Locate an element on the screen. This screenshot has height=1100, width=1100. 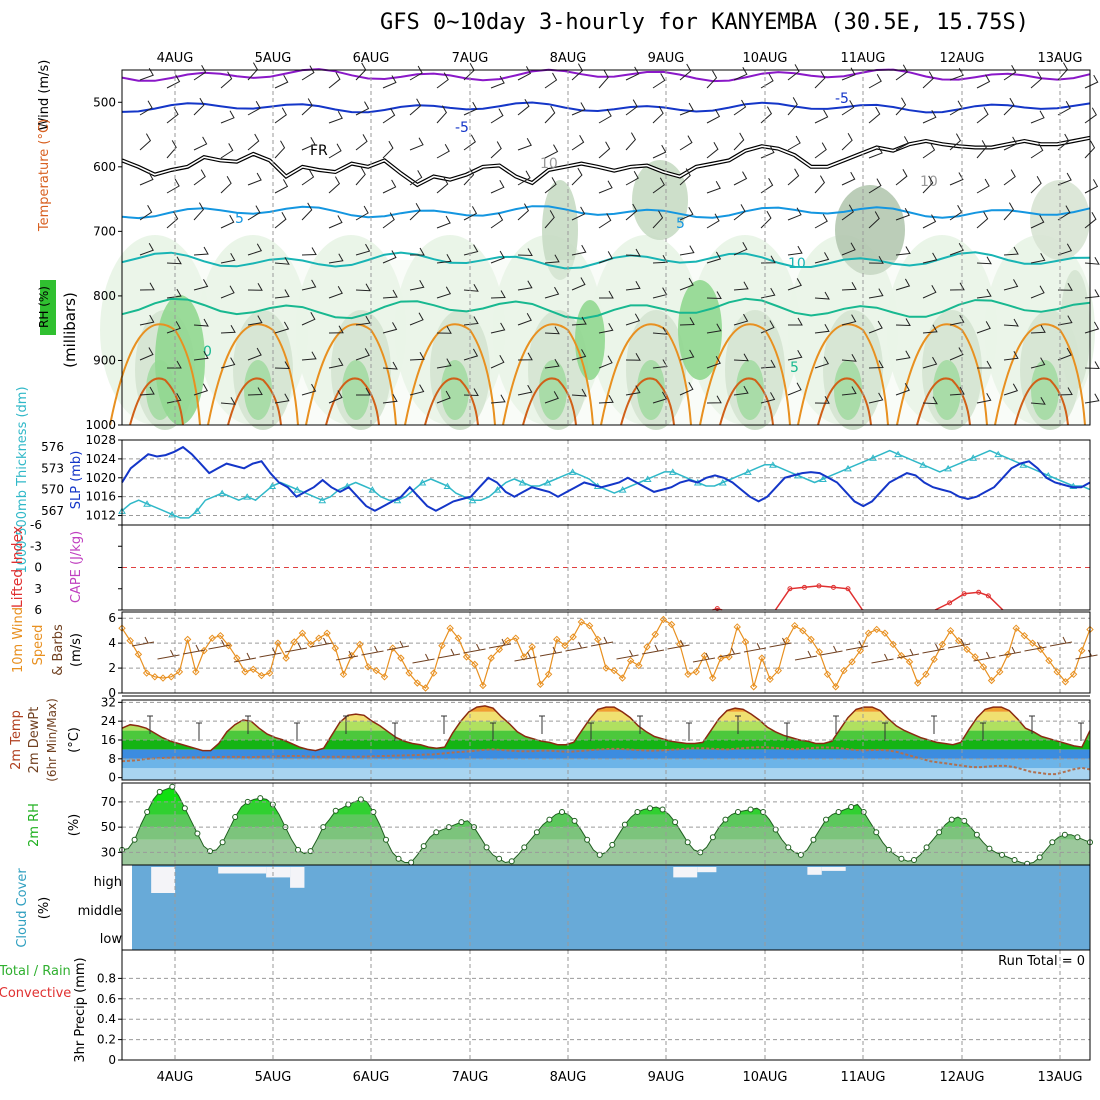
thickness-tick: 567 is located at coordinates (52, 511).